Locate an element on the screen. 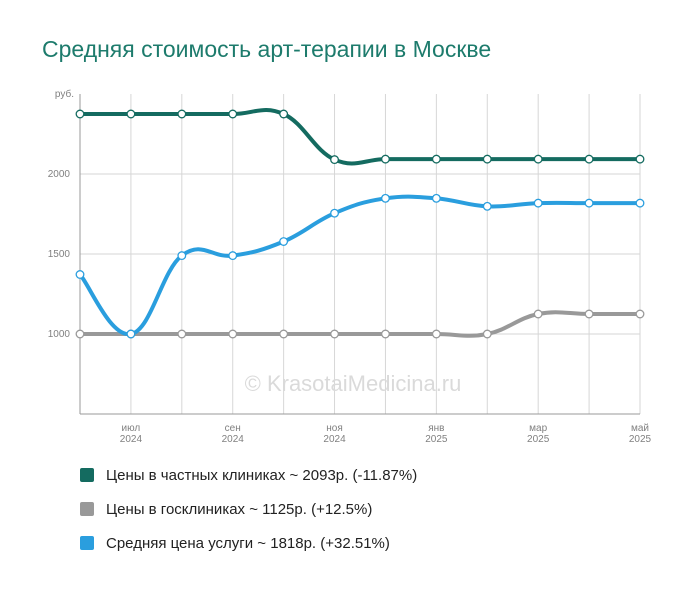 The image size is (700, 591). legend-item-public: Цены в госклиниках ~ 1125р. (+12.5%) is located at coordinates (248, 509).